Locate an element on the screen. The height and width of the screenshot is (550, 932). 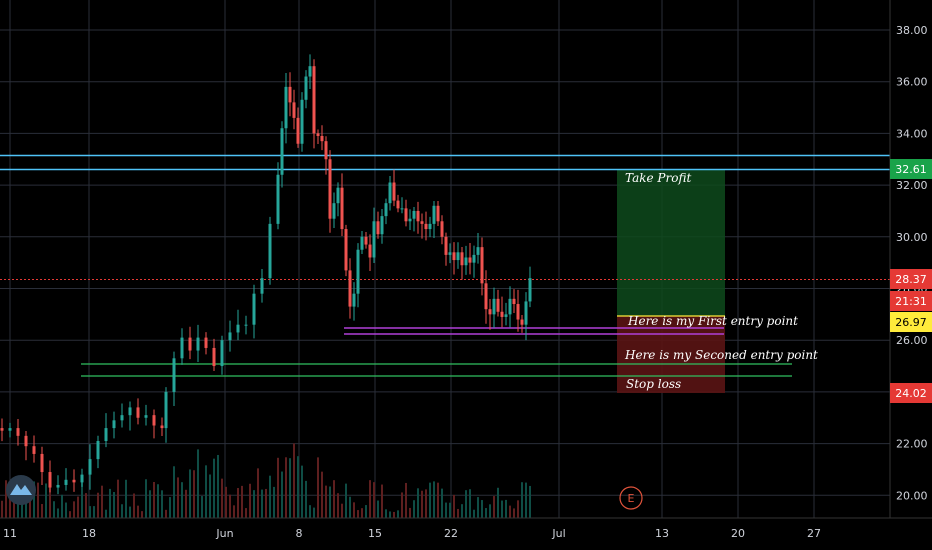
stop-loss-label: Stop loss is located at coordinates (653, 384).